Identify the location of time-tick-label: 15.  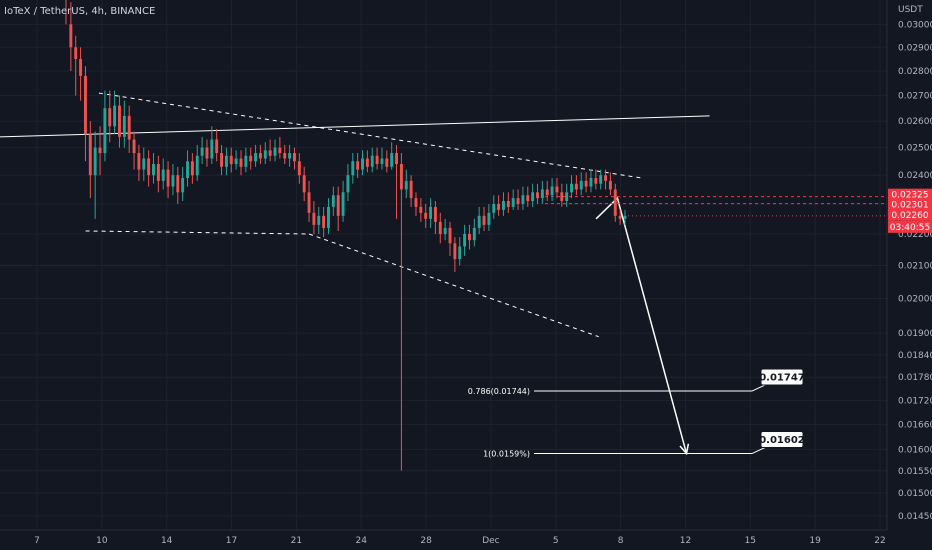
(750, 541).